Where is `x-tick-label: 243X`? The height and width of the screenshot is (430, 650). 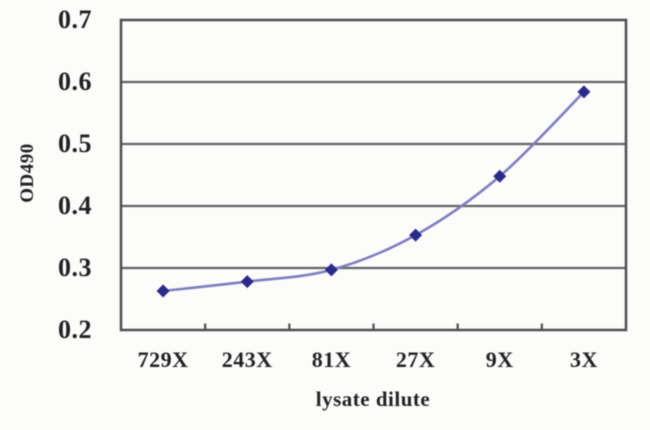 x-tick-label: 243X is located at coordinates (247, 359).